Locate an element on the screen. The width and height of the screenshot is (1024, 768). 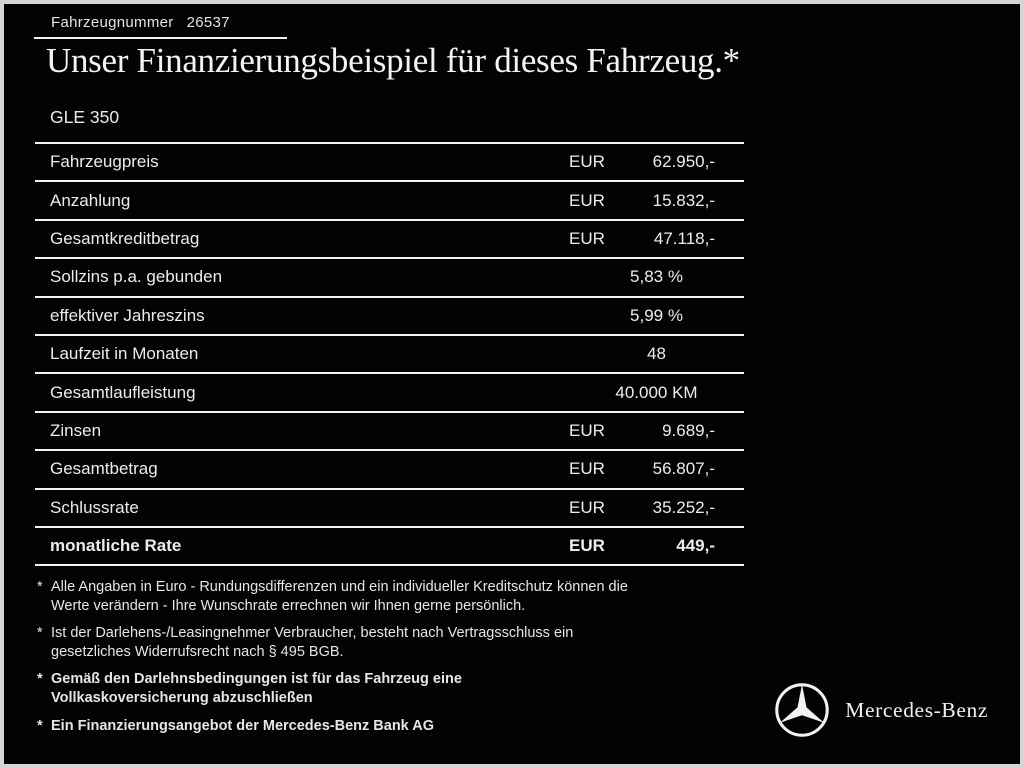
row-value: EUR 15.832,- is located at coordinates (656, 201).